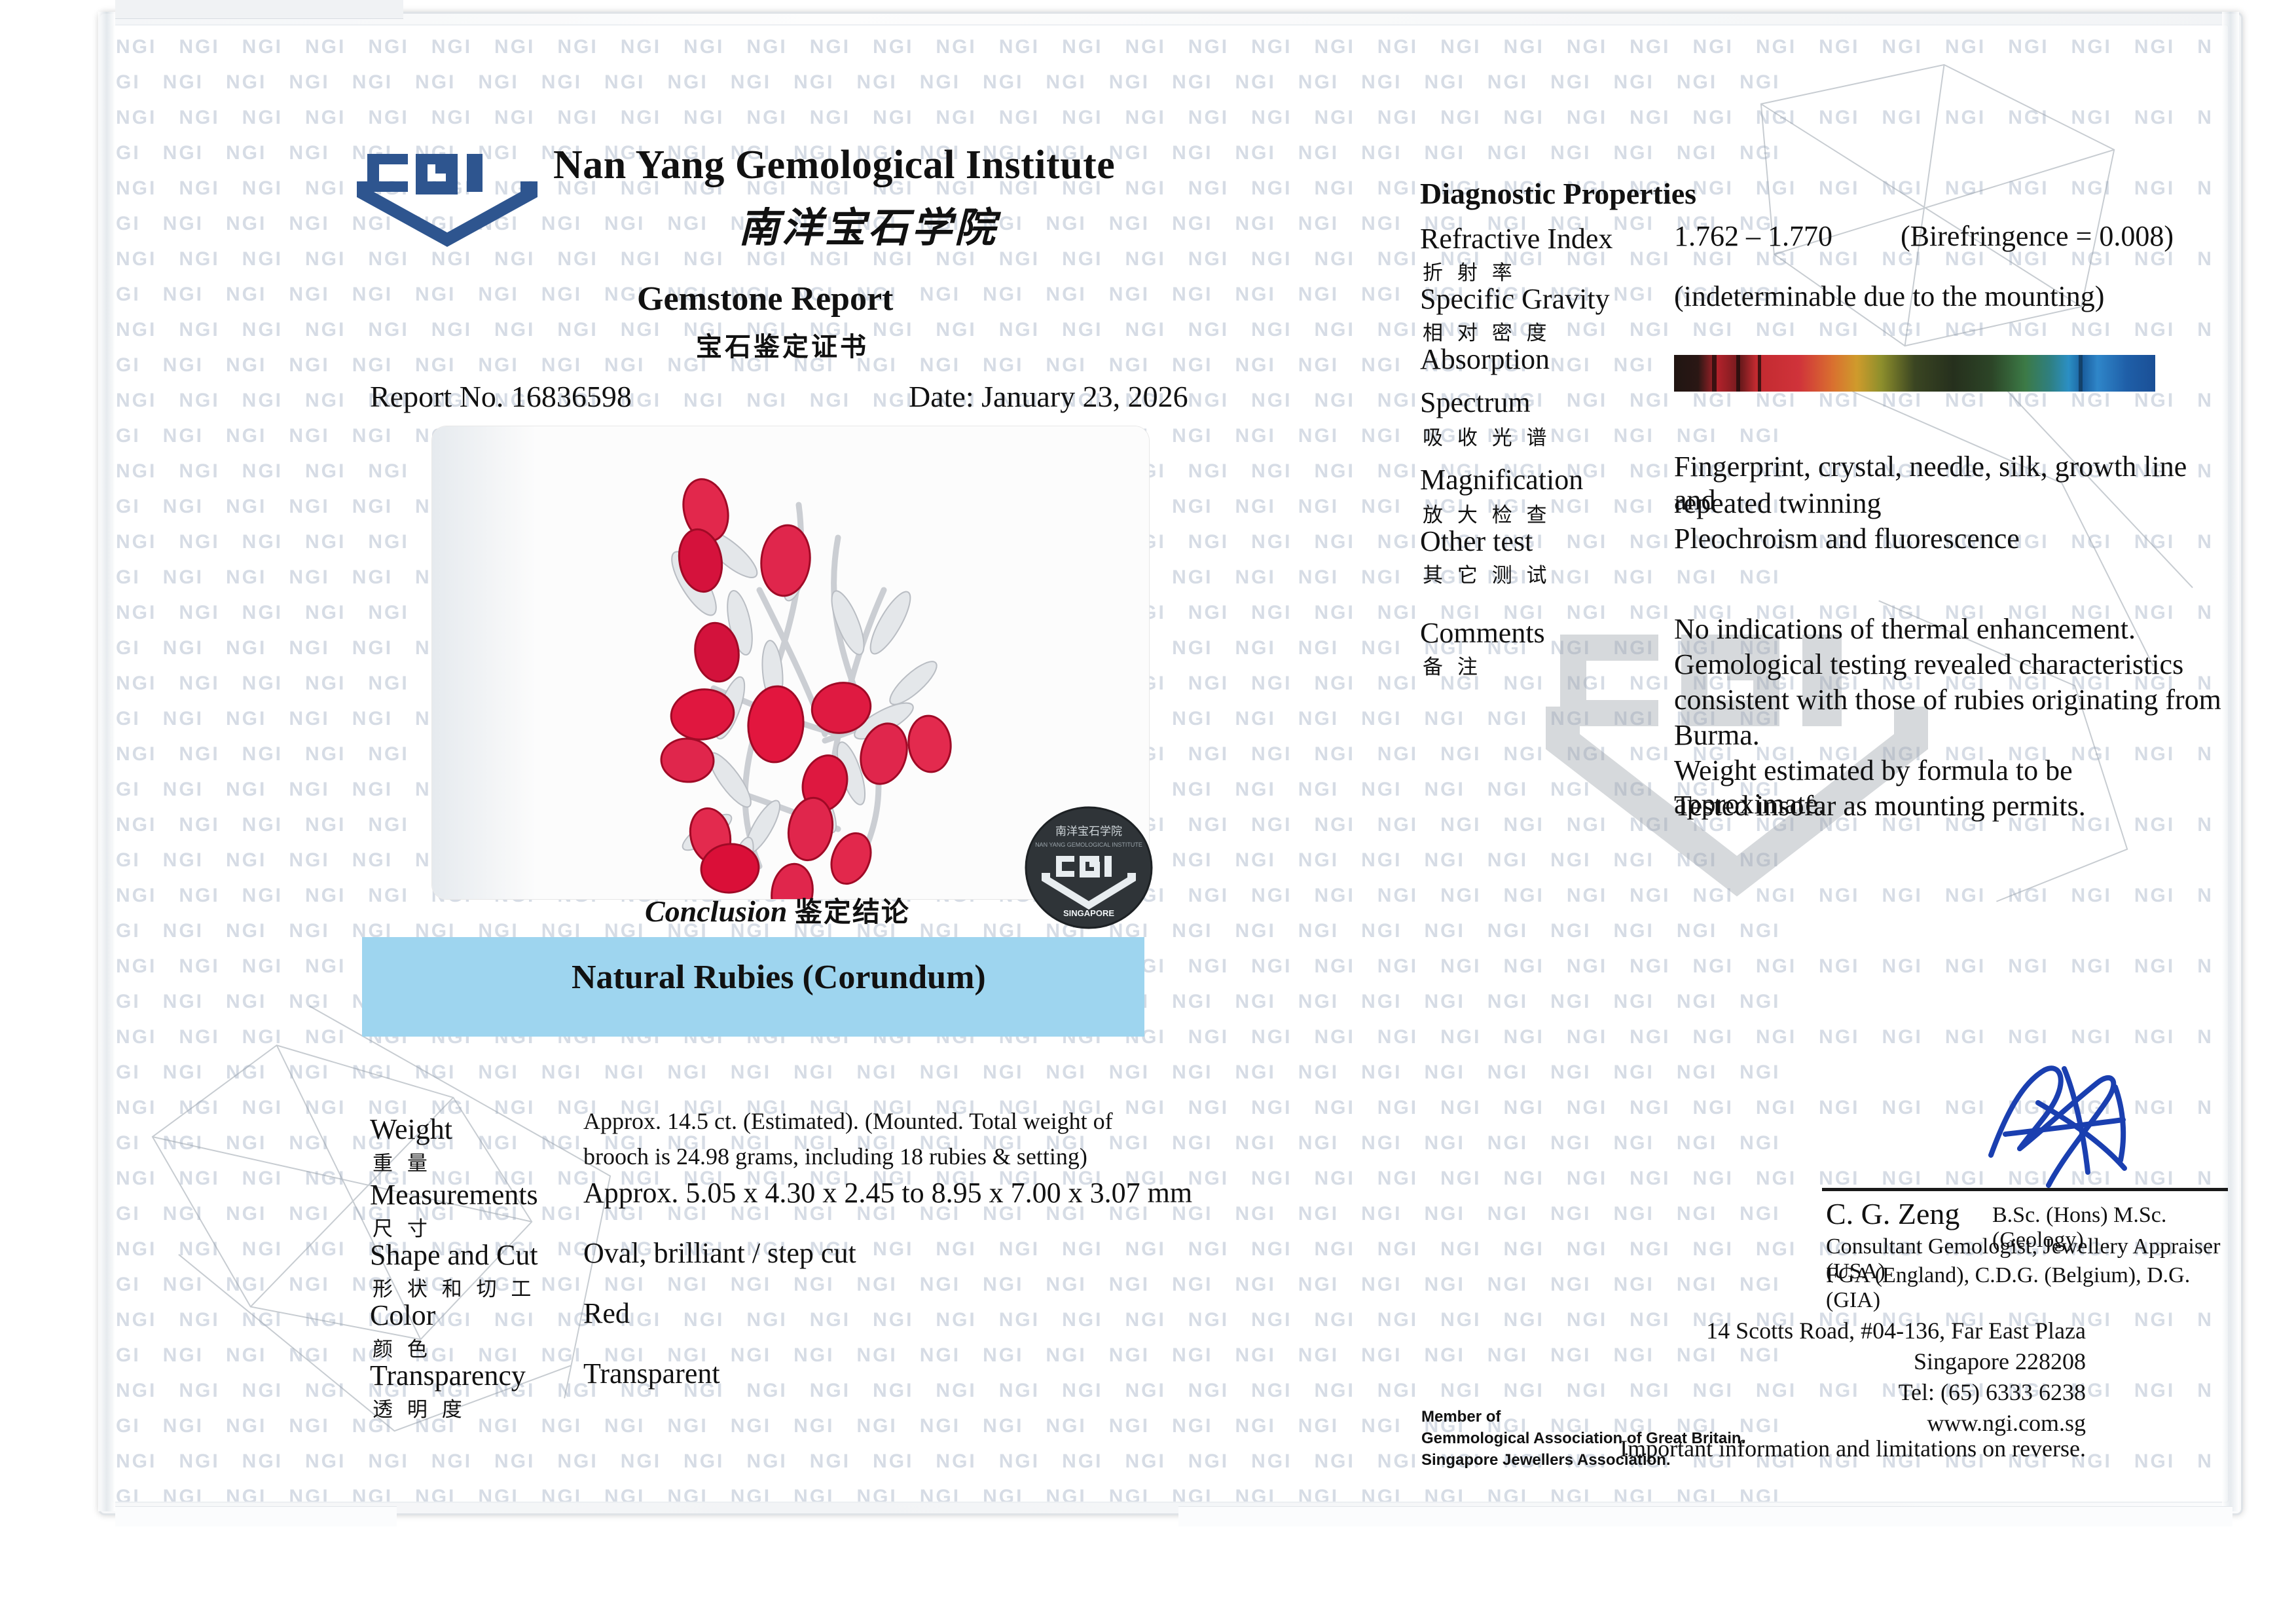  I want to click on photo-glare, so click(484, 662).